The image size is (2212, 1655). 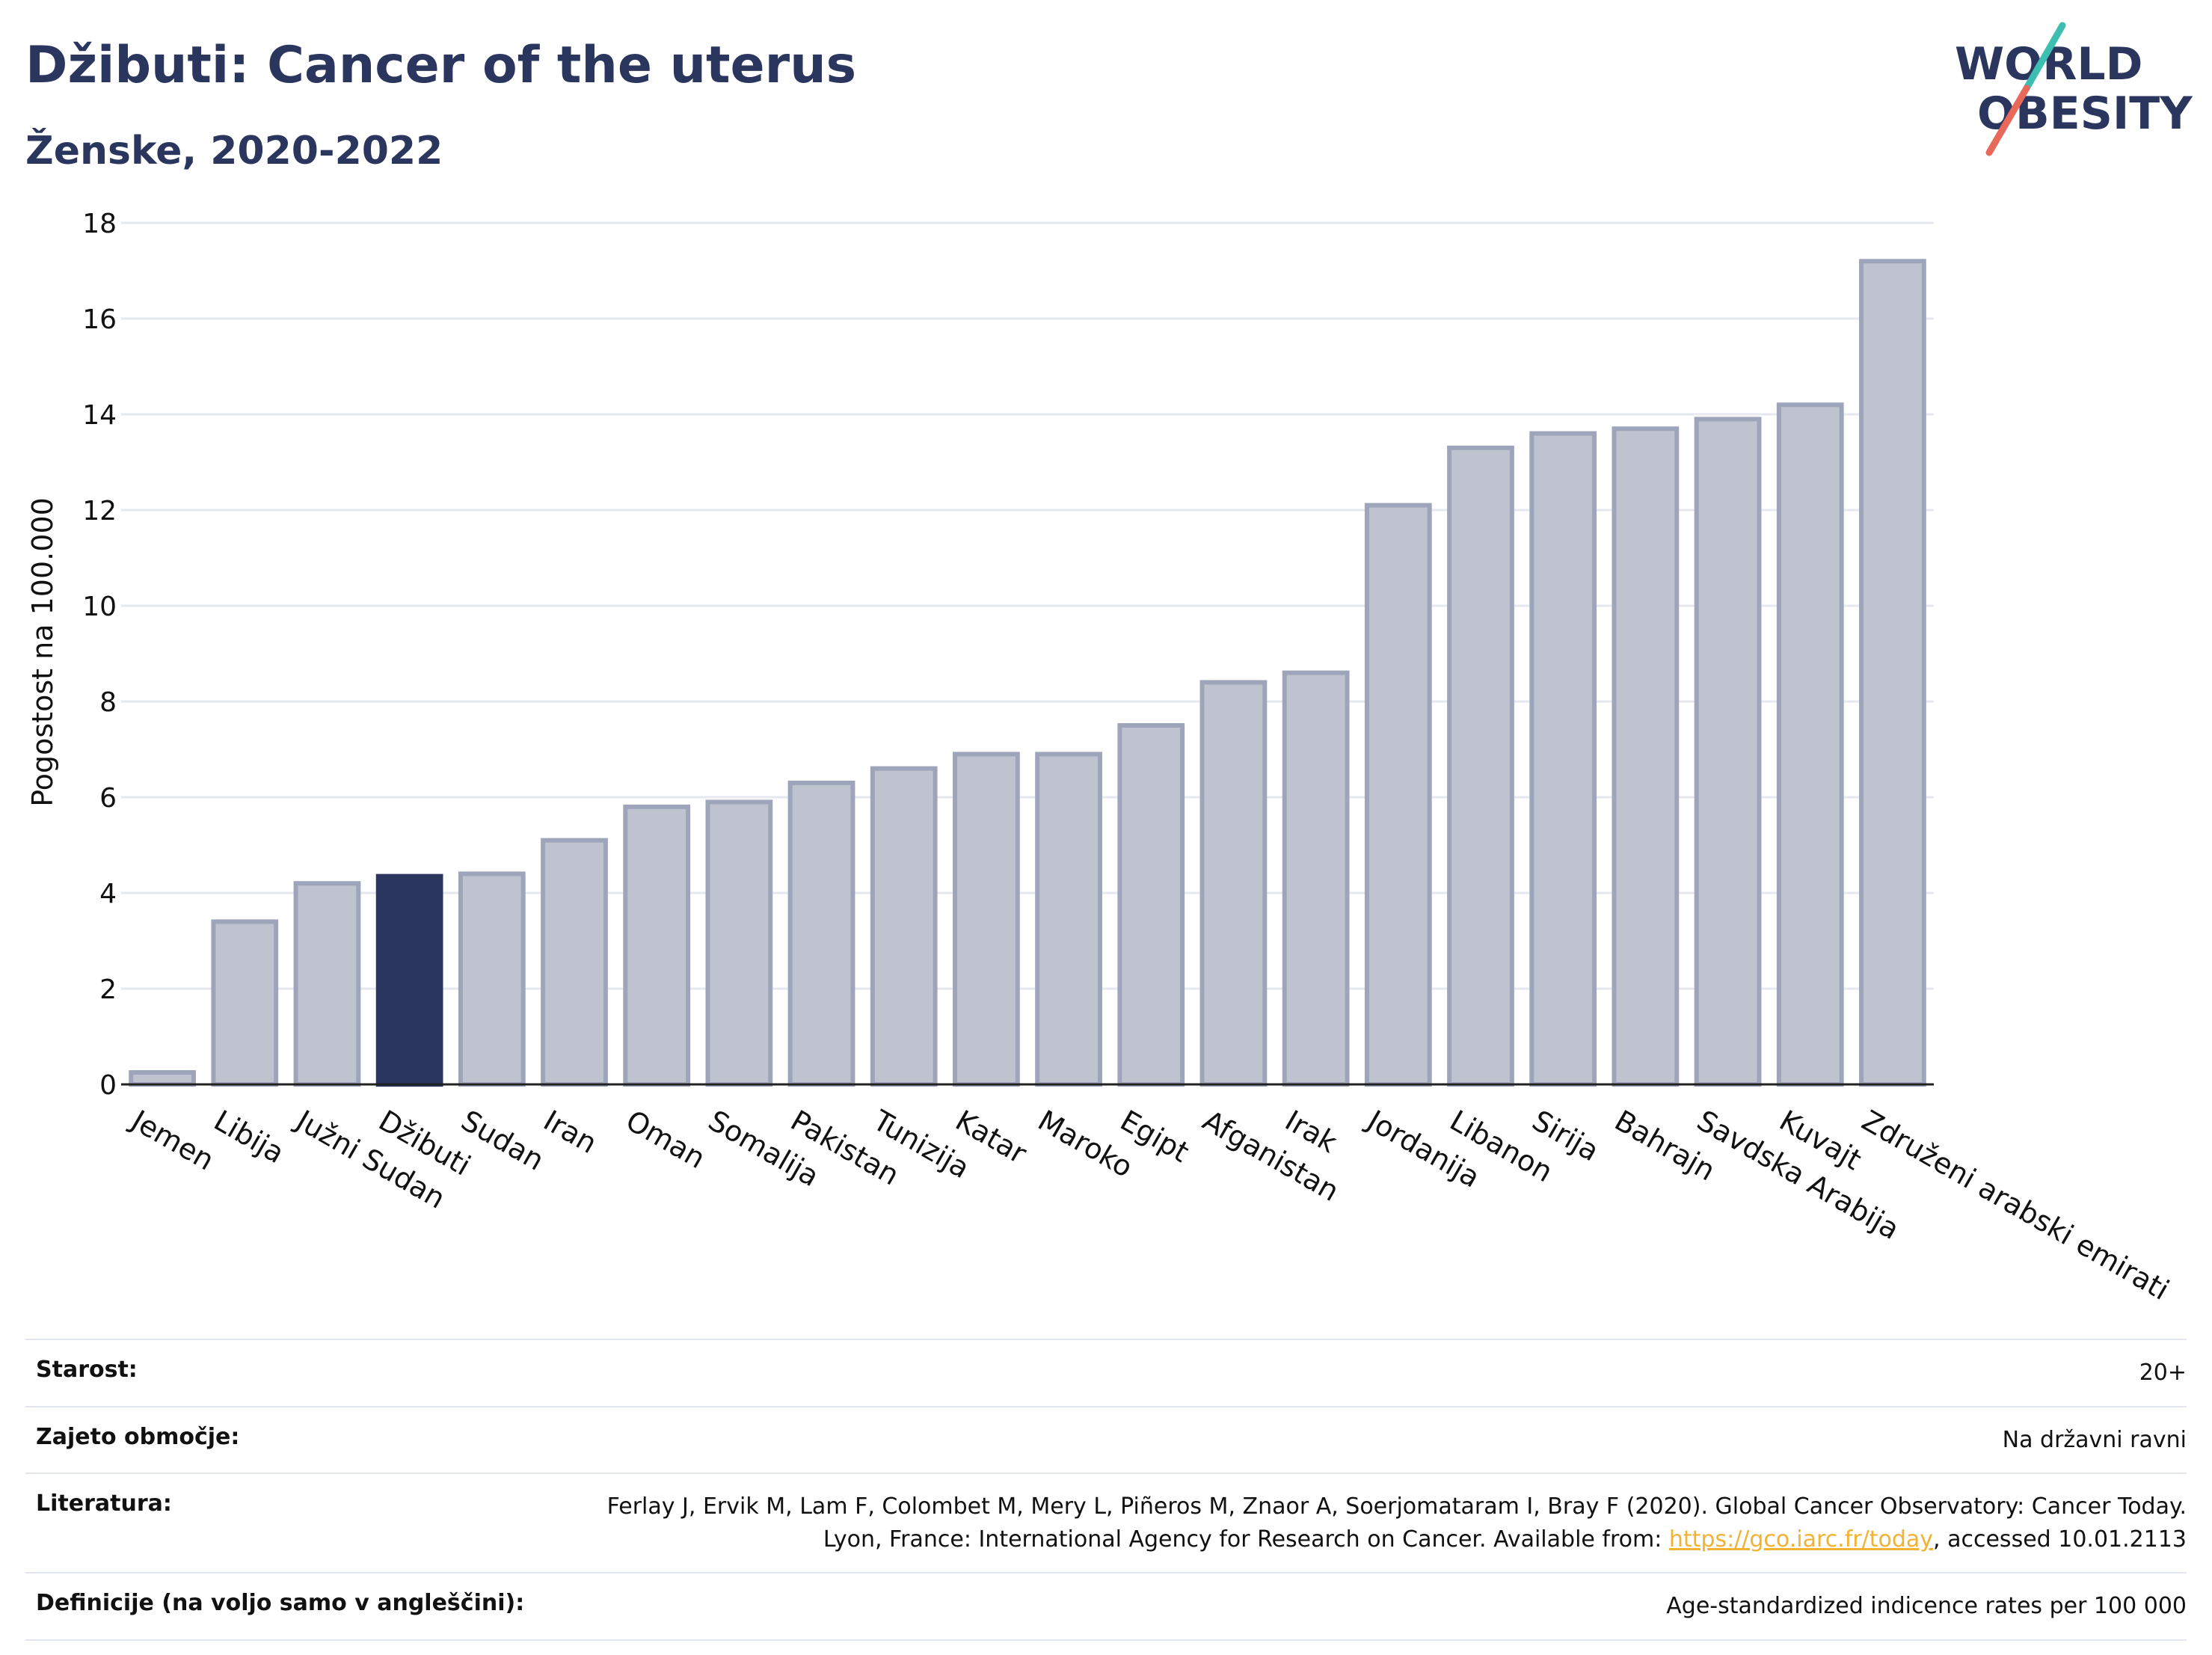 I want to click on y-tick-label: 6, so click(x=108, y=798).